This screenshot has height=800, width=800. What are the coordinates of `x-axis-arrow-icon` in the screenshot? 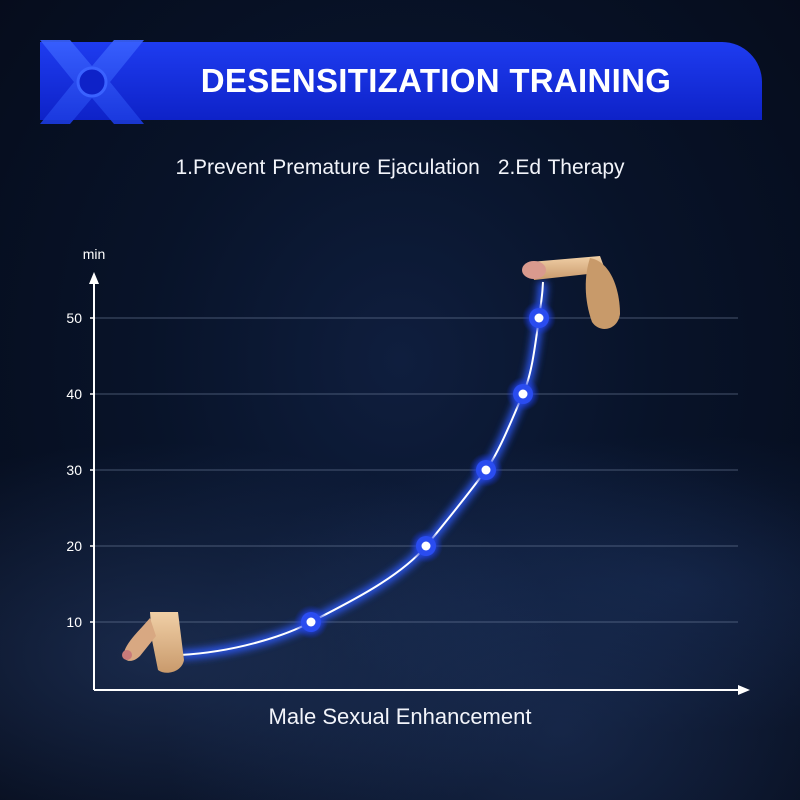 It's located at (744, 690).